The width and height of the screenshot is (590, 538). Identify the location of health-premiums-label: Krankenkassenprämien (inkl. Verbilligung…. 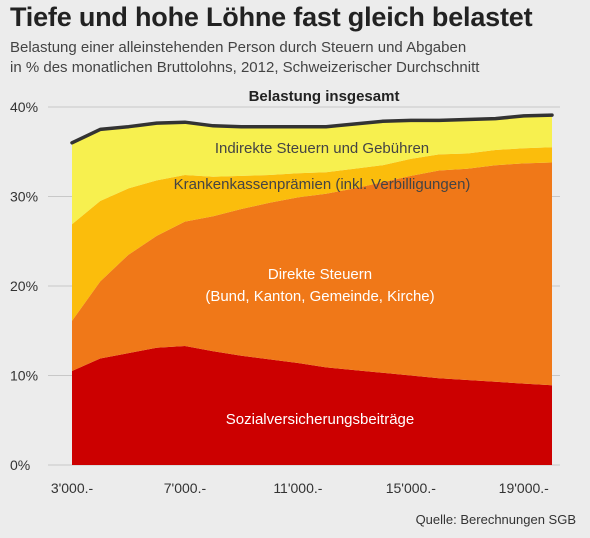
(322, 184).